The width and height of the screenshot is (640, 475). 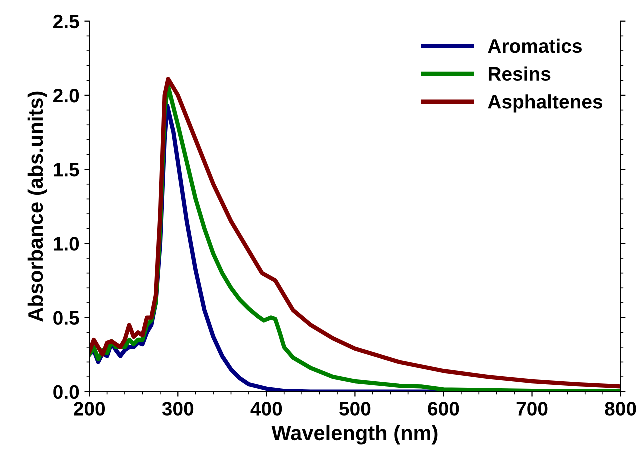 What do you see at coordinates (67, 21) in the screenshot?
I see `y-tick-label: 2.5` at bounding box center [67, 21].